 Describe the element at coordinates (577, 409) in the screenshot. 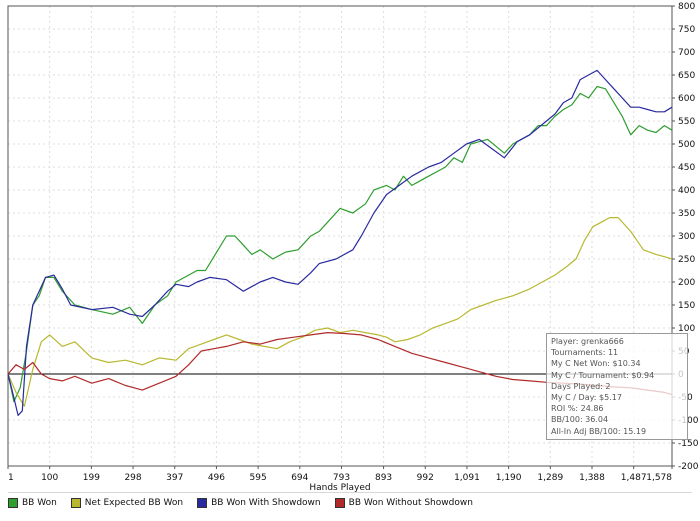

I see `stat-line: ROI %: 24.86` at that location.